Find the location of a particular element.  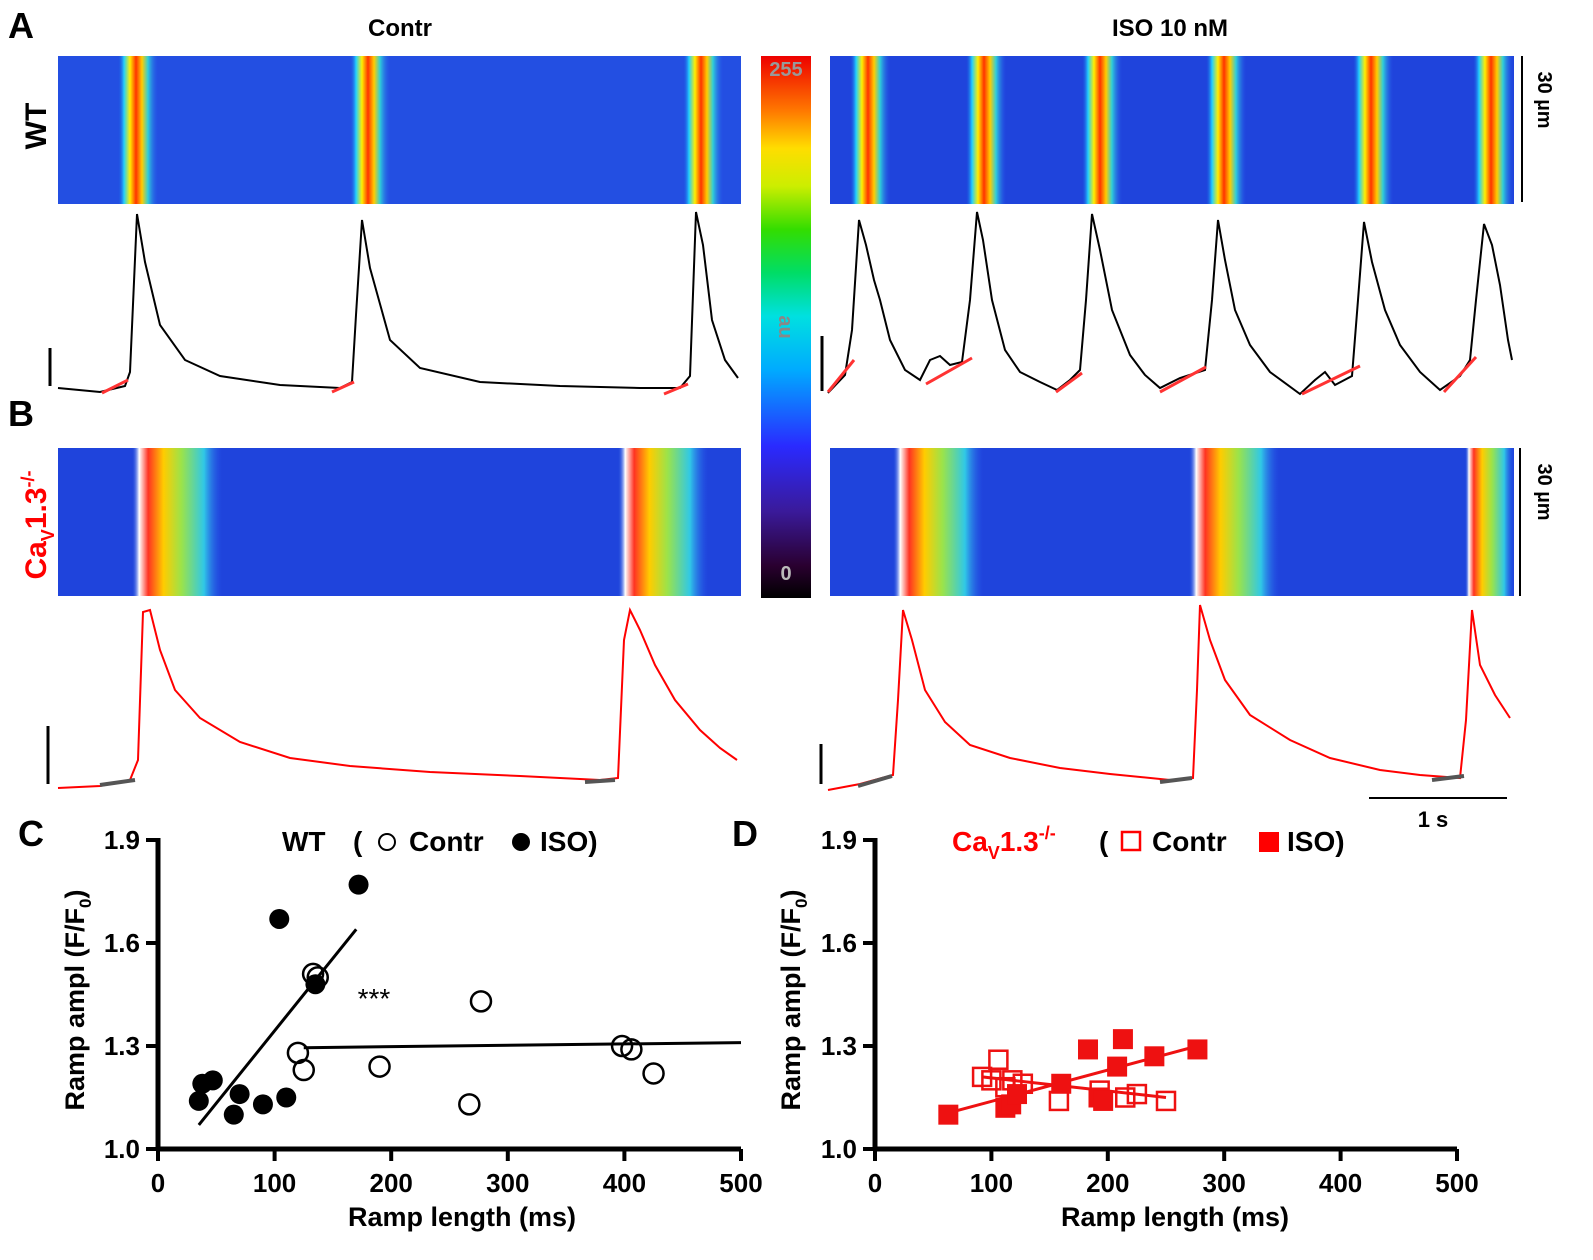

time-scale-label: 1 s is located at coordinates (1433, 819).